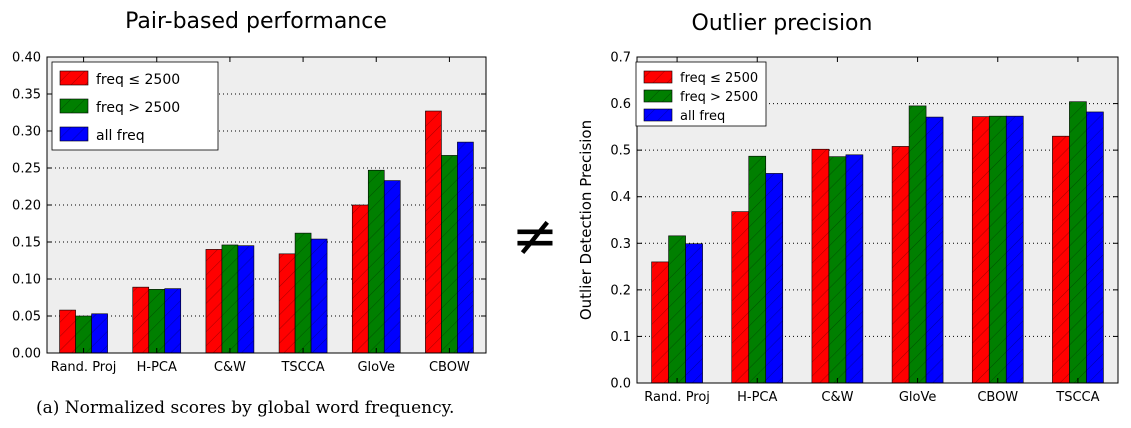  Describe the element at coordinates (620, 58) in the screenshot. I see `y-tick-label: 0.7` at that location.